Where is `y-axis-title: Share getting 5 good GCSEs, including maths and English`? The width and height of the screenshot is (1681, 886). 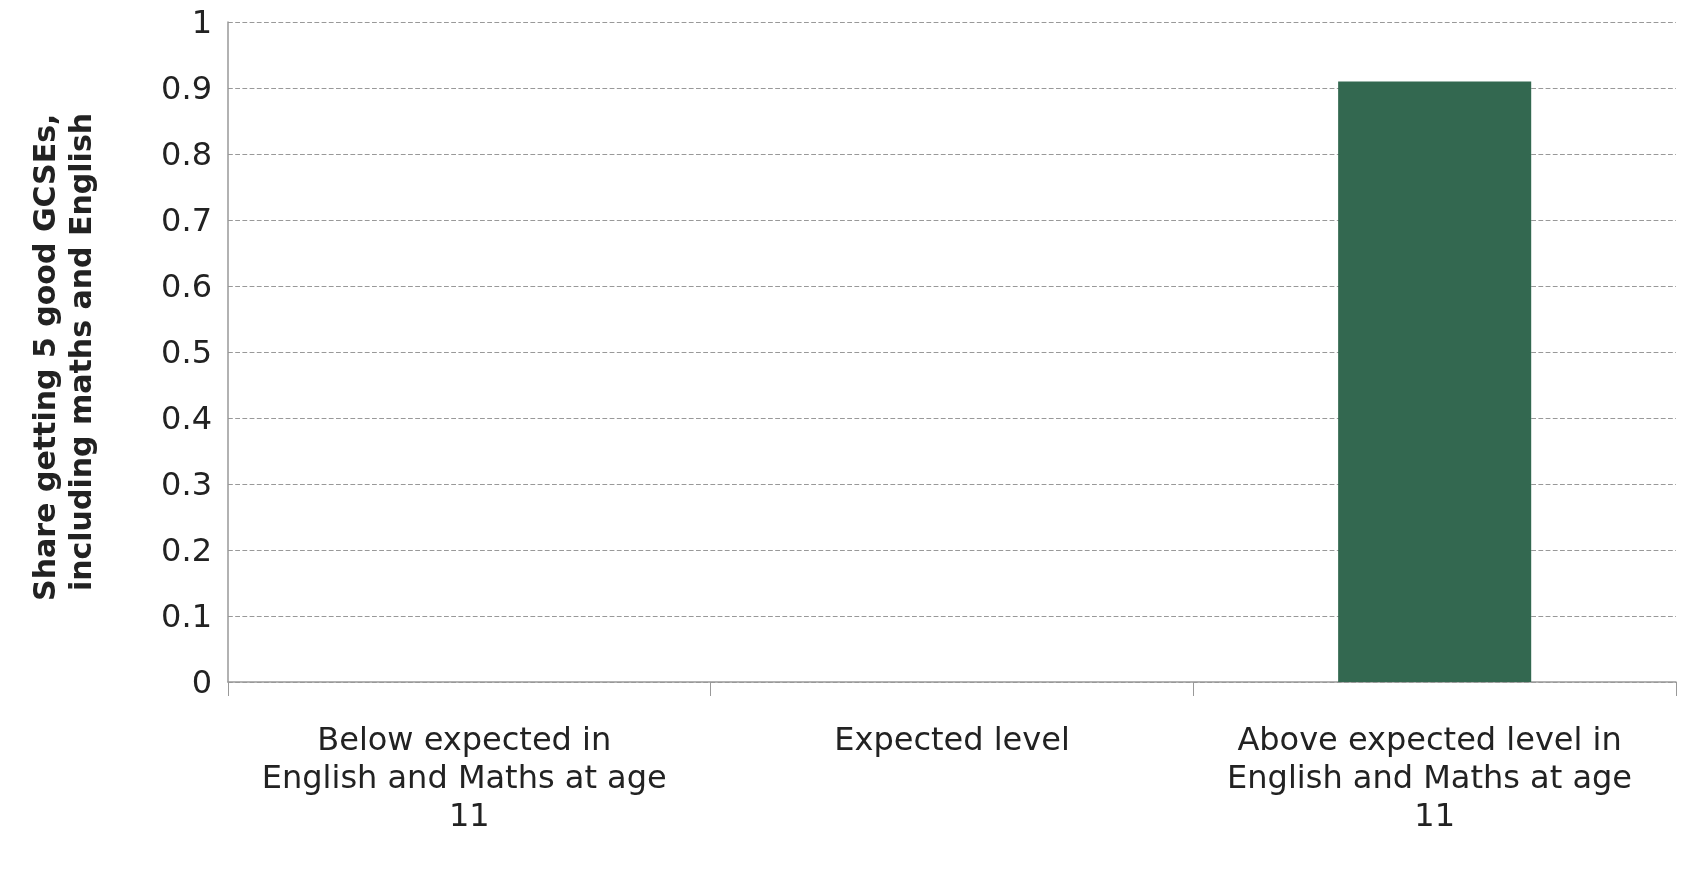 y-axis-title: Share getting 5 good GCSEs, including maths and English is located at coordinates (62, 352).